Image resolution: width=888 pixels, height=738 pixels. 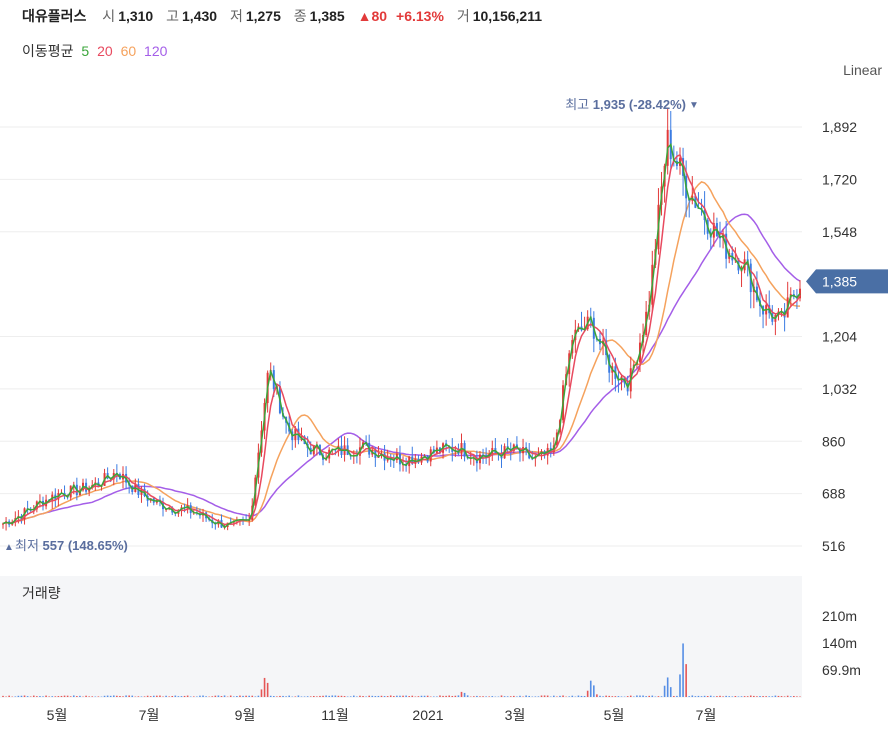 I want to click on close-label: 종, so click(x=300, y=16).